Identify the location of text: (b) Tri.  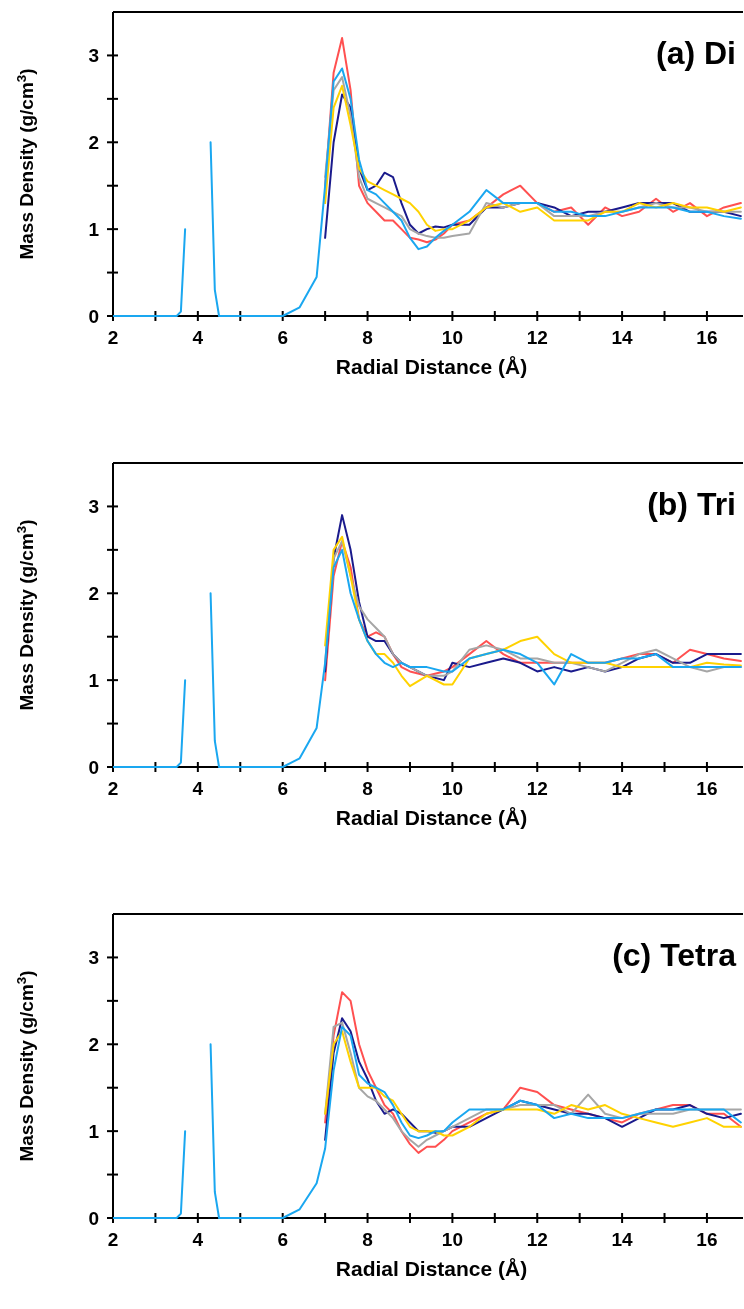
(691, 504).